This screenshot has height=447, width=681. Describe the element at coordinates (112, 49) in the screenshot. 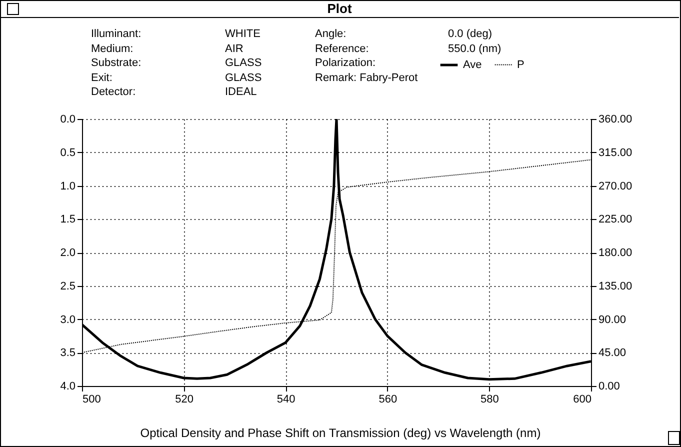

I see `text: Medium:` at that location.